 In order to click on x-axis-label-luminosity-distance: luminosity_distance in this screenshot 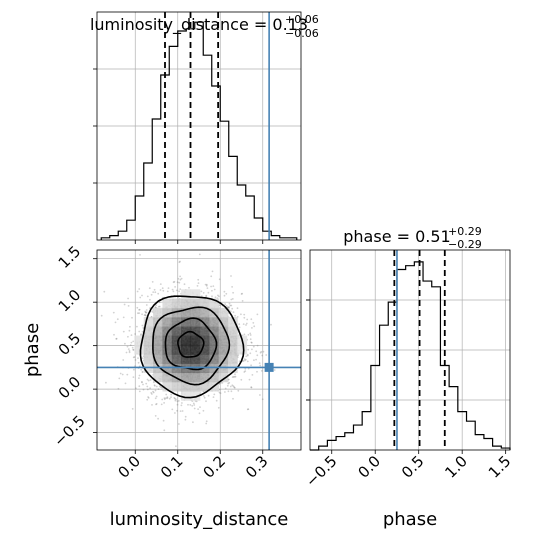, I will do `click(199, 519)`.